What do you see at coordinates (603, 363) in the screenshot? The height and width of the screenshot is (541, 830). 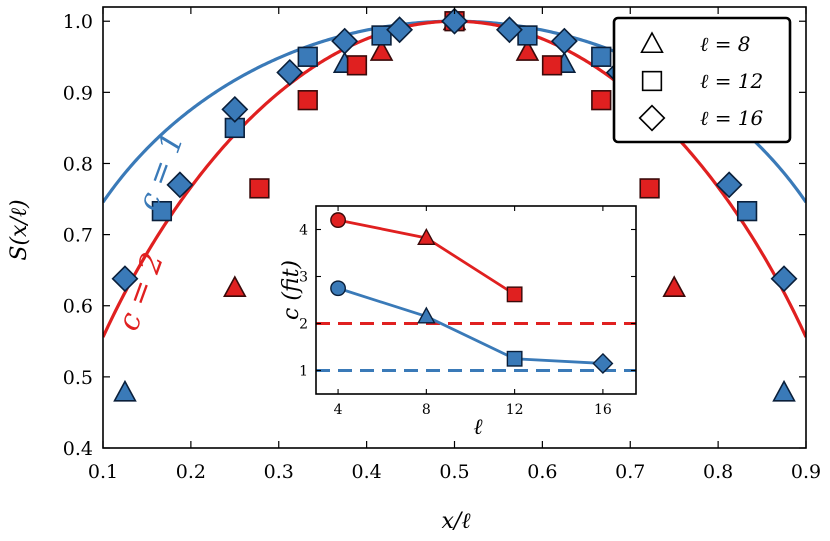 I see `inset-point-diamond` at bounding box center [603, 363].